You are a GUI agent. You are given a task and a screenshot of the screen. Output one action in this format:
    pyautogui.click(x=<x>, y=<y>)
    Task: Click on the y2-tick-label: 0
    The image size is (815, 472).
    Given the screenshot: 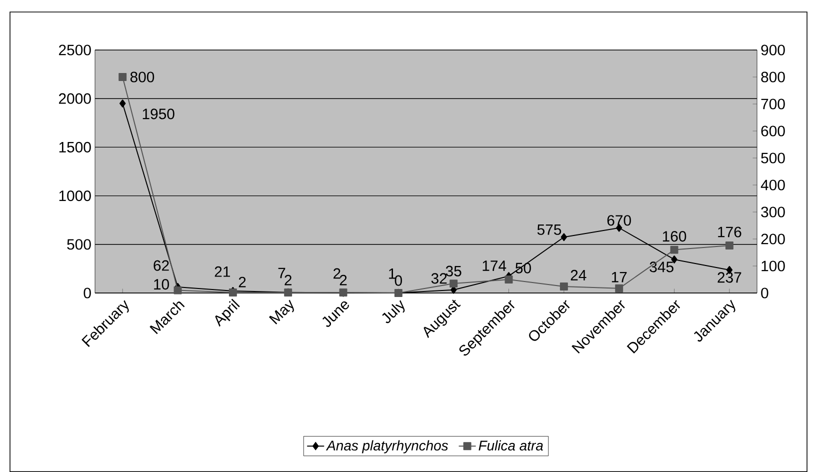 What is the action you would take?
    pyautogui.click(x=764, y=293)
    